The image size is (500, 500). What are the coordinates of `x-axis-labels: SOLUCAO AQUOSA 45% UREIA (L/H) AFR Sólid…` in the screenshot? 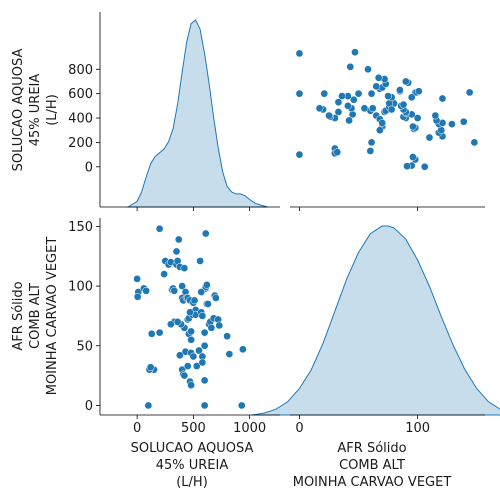 It's located at (291, 465).